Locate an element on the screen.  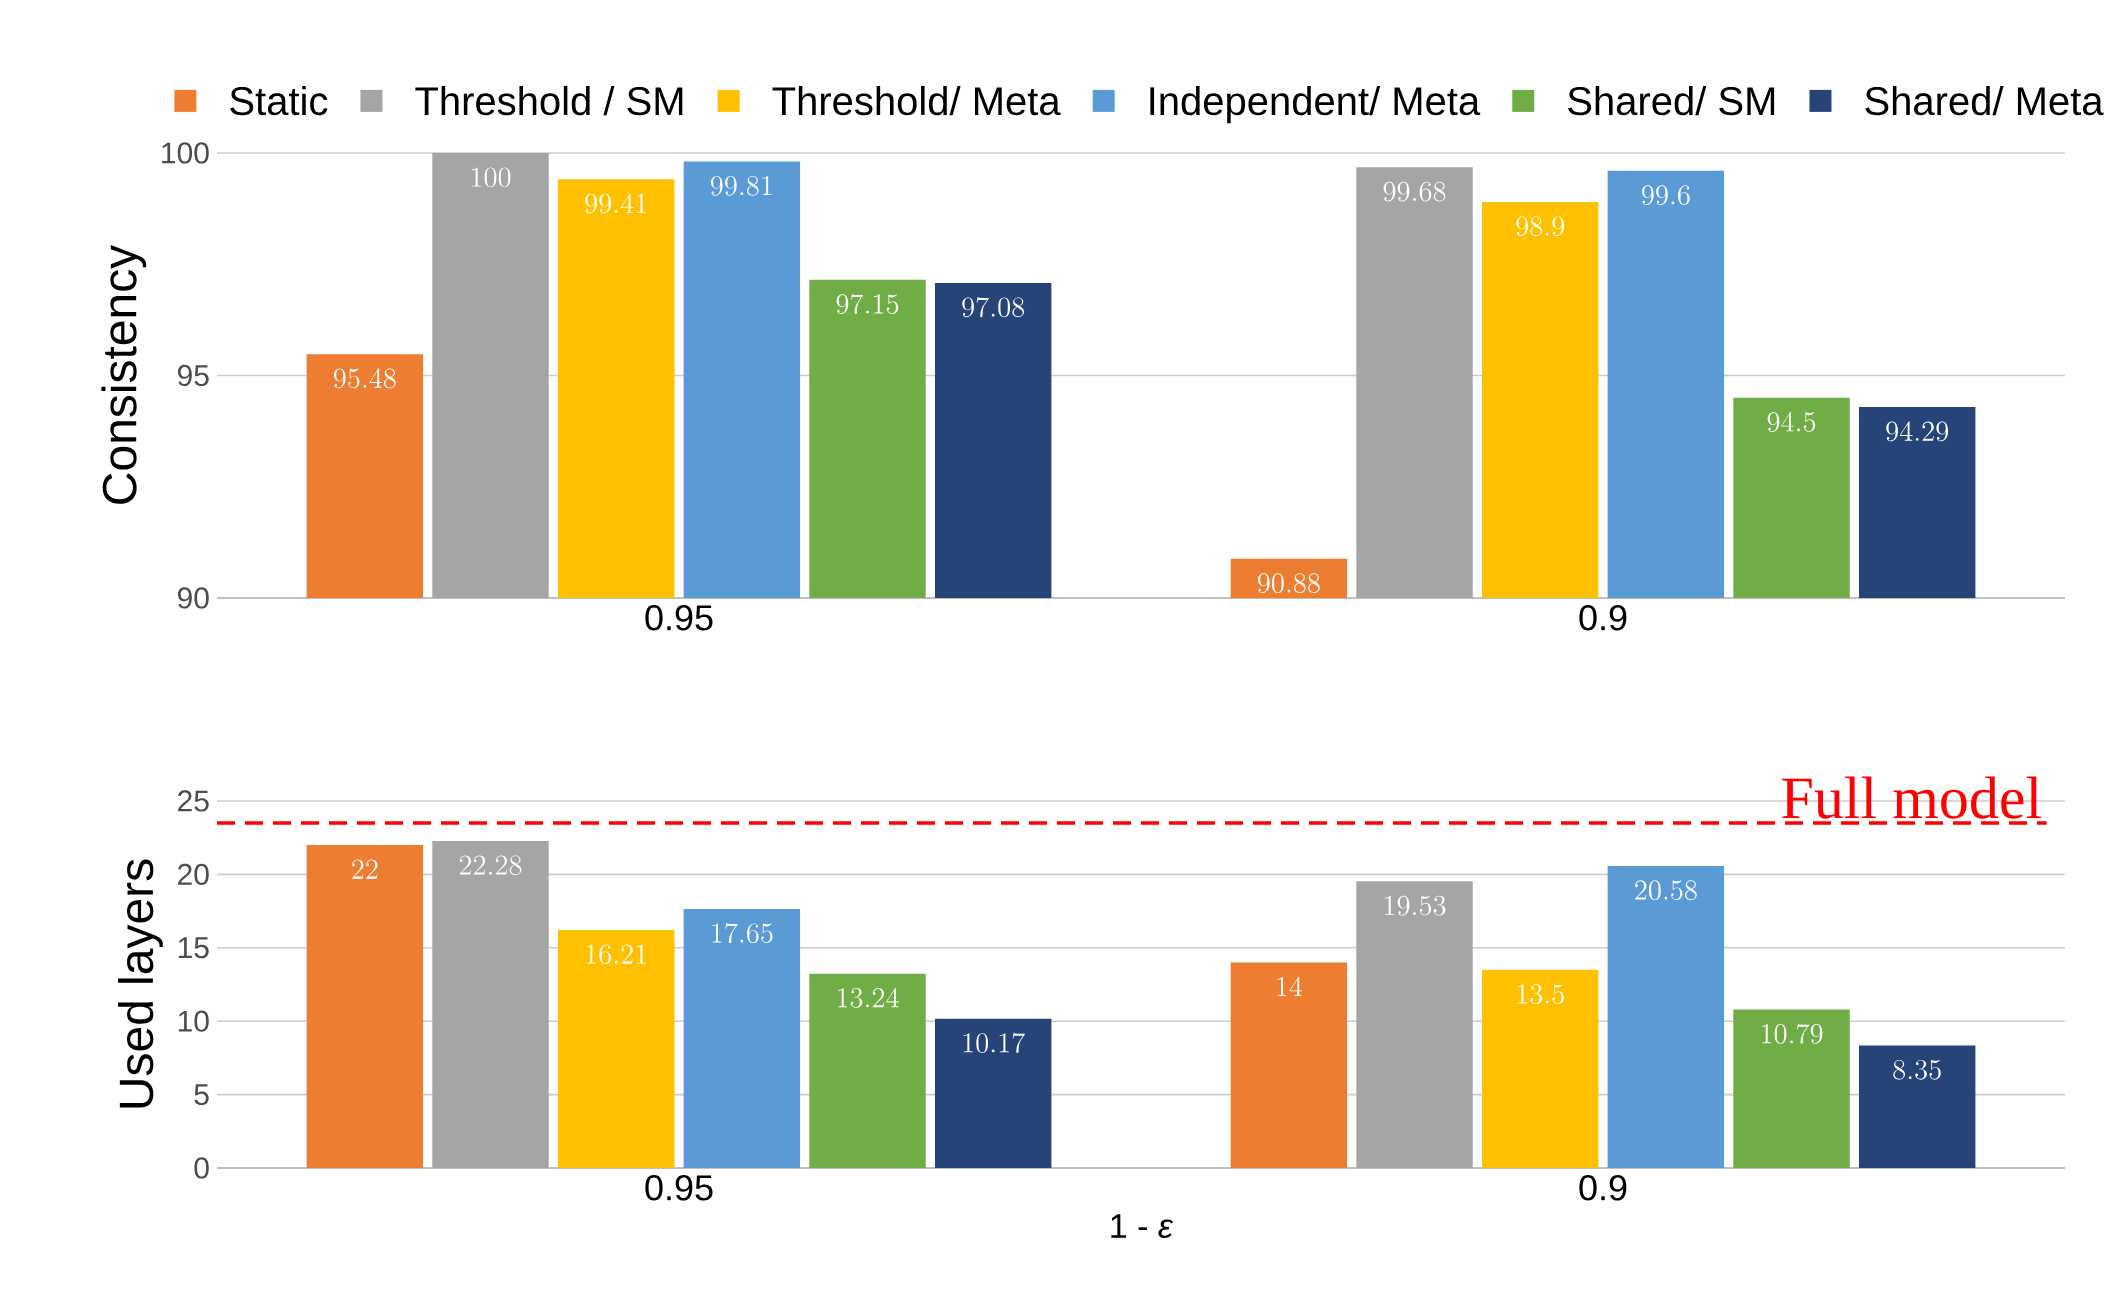
data-label: 100 is located at coordinates (491, 177).